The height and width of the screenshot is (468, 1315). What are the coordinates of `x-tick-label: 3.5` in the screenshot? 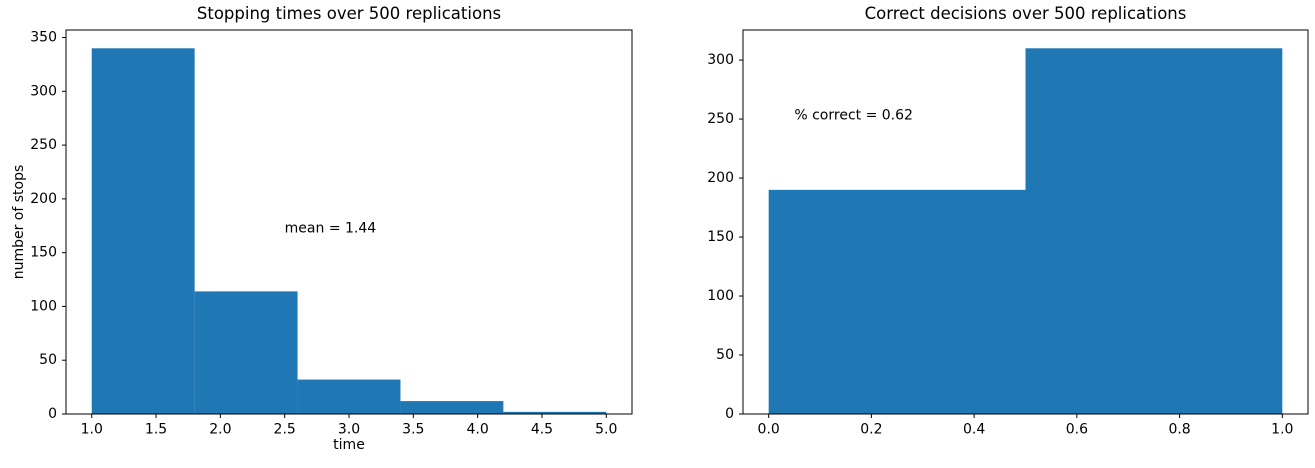 It's located at (413, 430).